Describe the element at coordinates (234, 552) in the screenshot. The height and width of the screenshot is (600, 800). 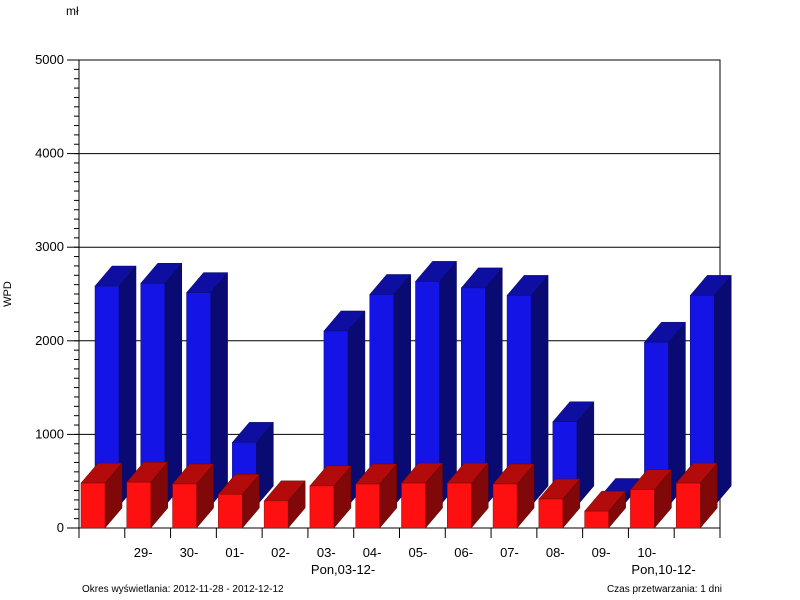
I see `x-tick-label: 01-` at that location.